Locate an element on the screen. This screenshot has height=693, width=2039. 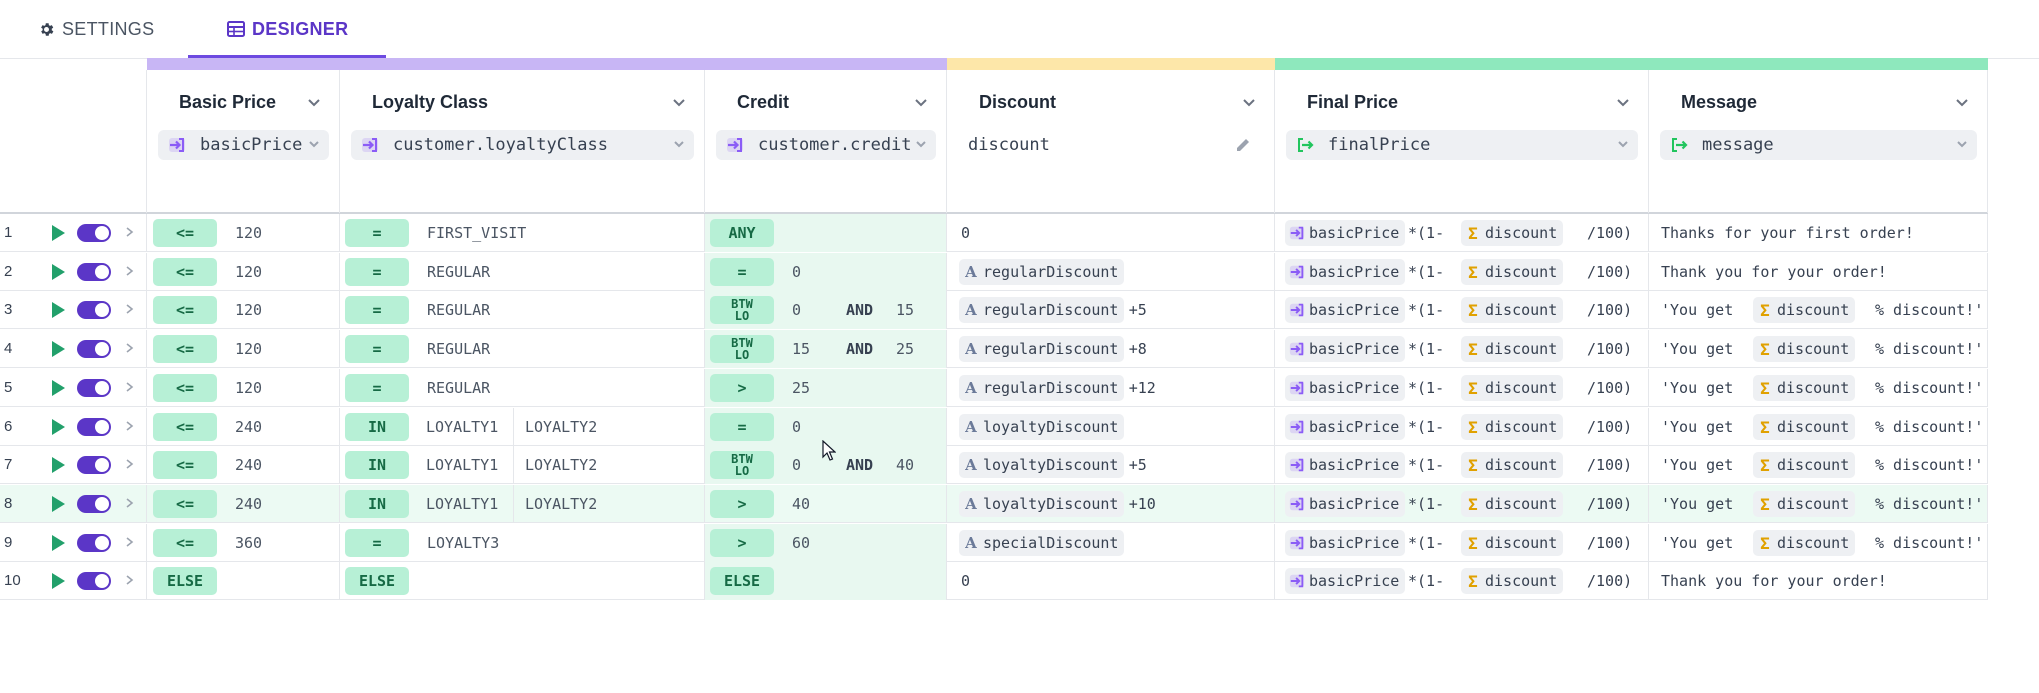
column-header-0: Basic Price basicPrice is located at coordinates (243, 141).